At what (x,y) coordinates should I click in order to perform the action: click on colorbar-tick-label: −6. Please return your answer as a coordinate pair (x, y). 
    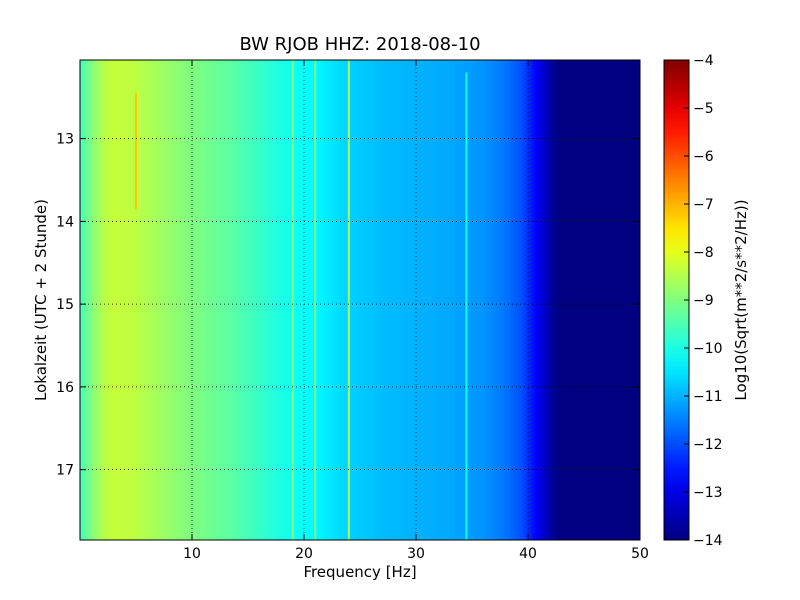
    Looking at the image, I should click on (703, 157).